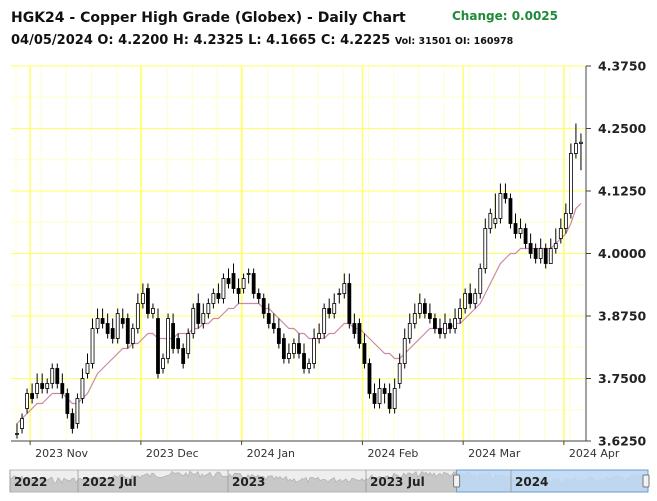 This screenshot has height=501, width=657. What do you see at coordinates (494, 453) in the screenshot?
I see `x-tick-label: 2024 Mar` at bounding box center [494, 453].